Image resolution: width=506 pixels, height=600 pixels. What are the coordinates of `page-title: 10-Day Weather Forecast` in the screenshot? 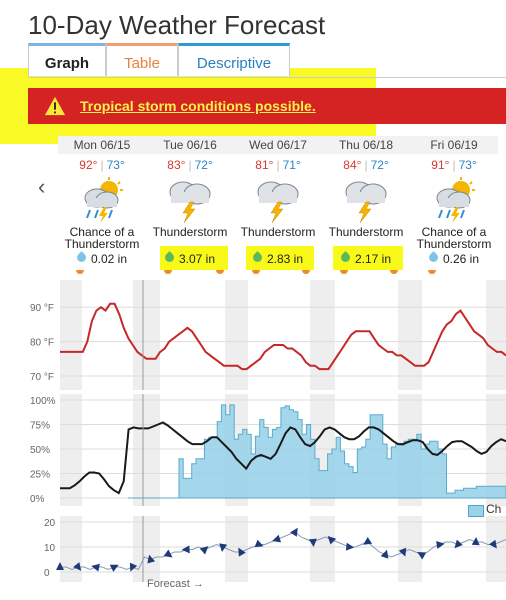 It's located at (177, 25).